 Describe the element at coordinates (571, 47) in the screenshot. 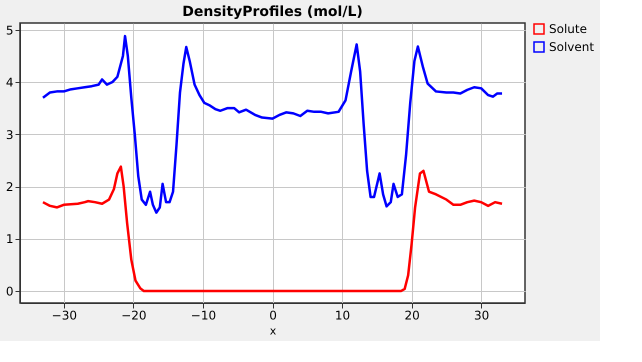

I see `legend-label: Solvent` at that location.